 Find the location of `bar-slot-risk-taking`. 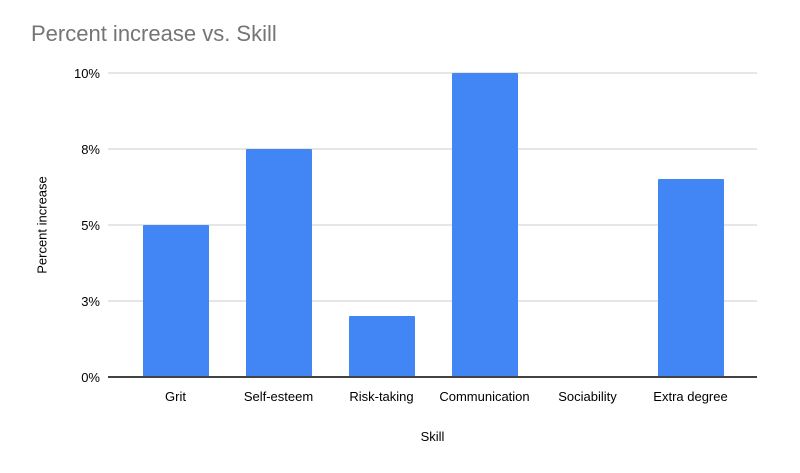

bar-slot-risk-taking is located at coordinates (381, 225).